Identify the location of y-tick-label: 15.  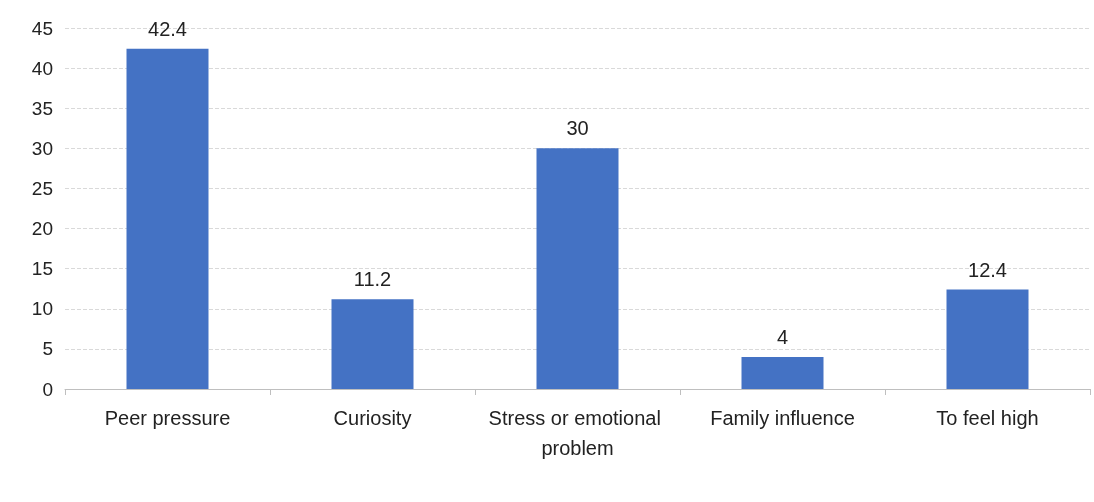
(42, 269).